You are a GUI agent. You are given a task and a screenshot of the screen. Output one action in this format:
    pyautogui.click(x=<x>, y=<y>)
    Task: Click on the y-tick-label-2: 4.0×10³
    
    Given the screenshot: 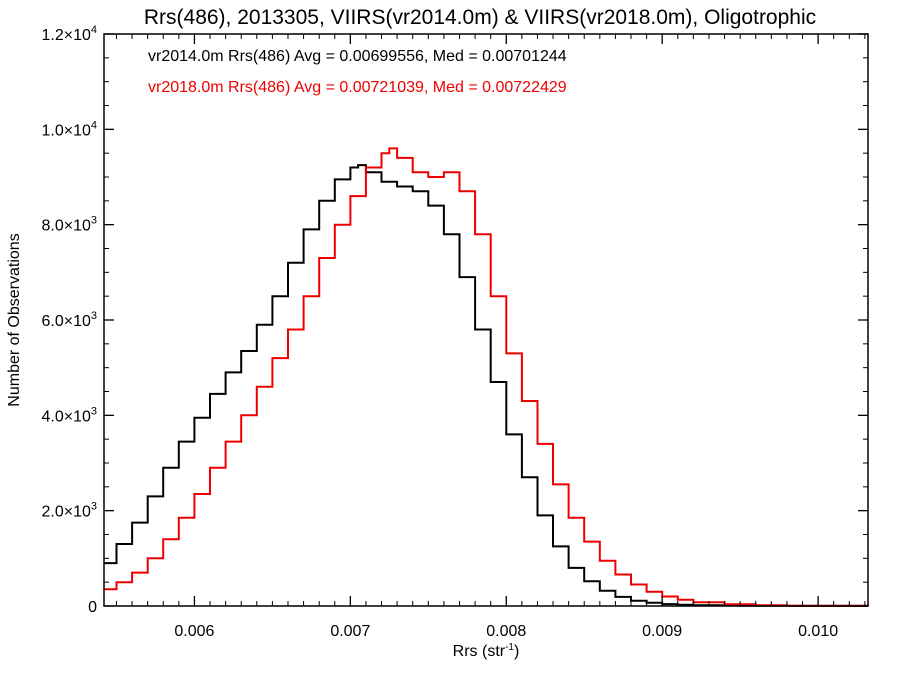 What is the action you would take?
    pyautogui.click(x=69, y=415)
    